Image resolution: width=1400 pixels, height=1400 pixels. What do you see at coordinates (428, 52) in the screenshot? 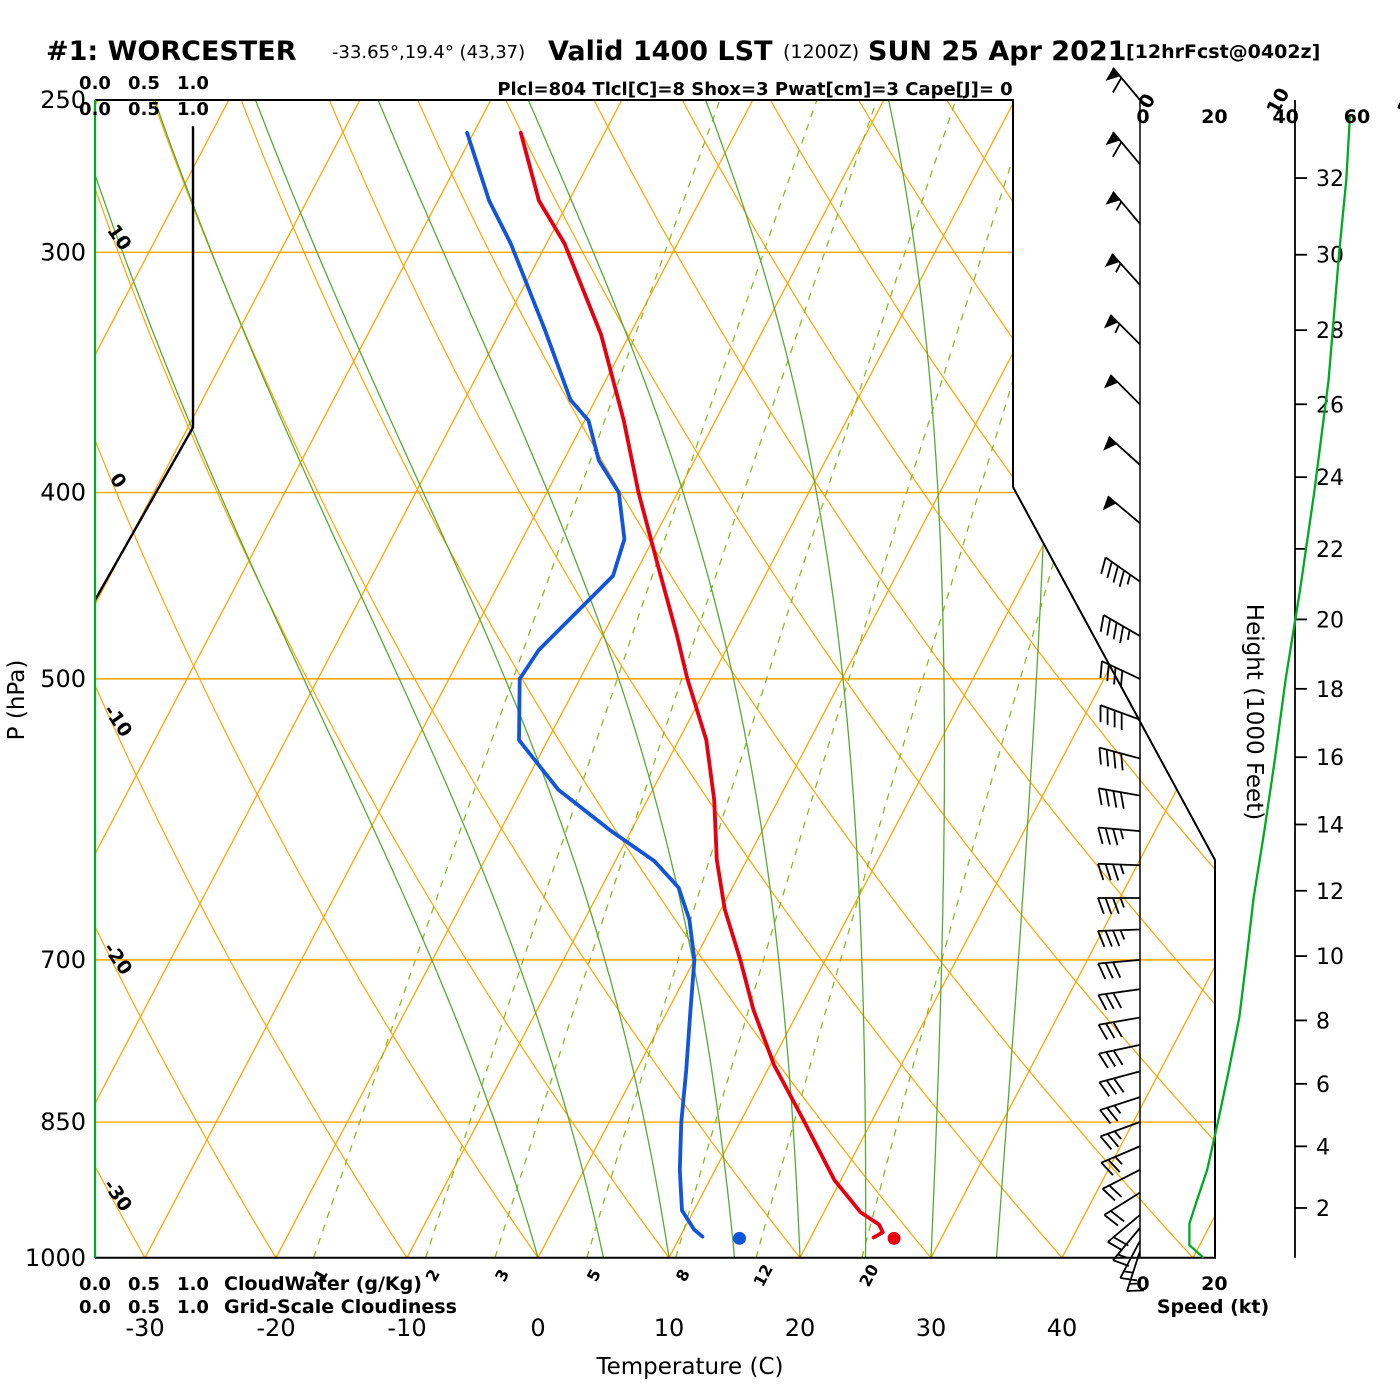
I see `title-coordinates: -33.65°,19.4° (43,37)` at bounding box center [428, 52].